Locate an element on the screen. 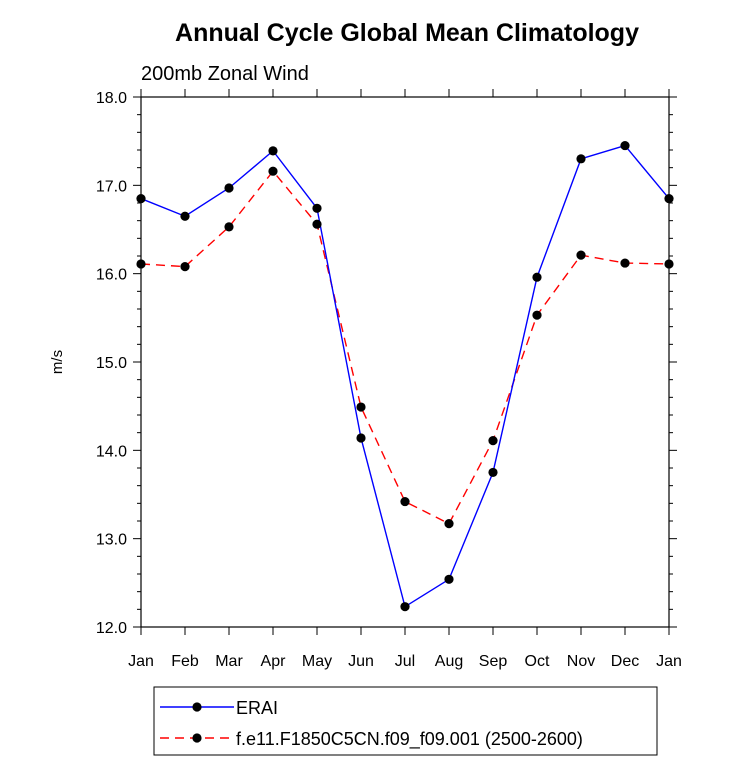 Image resolution: width=733 pixels, height=769 pixels. x-tick-label: May is located at coordinates (317, 661).